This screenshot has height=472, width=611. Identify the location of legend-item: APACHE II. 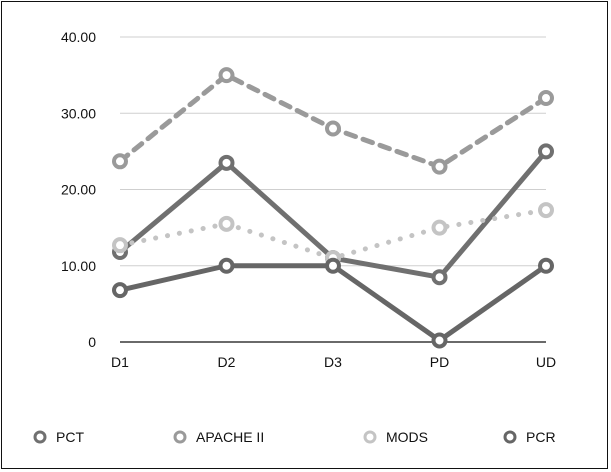
(218, 437).